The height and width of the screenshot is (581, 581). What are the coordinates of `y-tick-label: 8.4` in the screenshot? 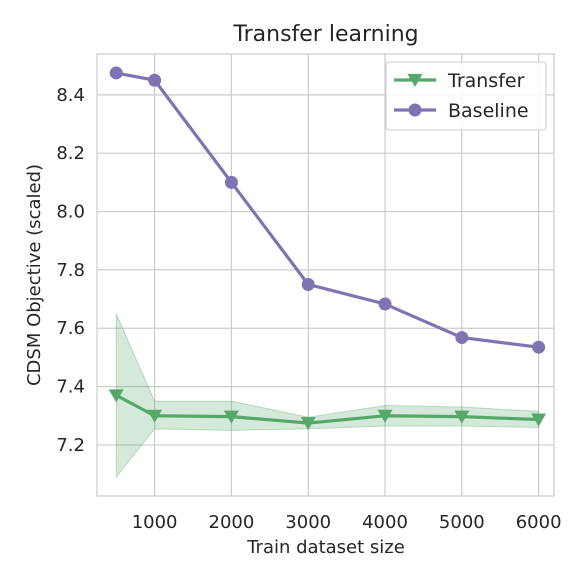 It's located at (70, 95).